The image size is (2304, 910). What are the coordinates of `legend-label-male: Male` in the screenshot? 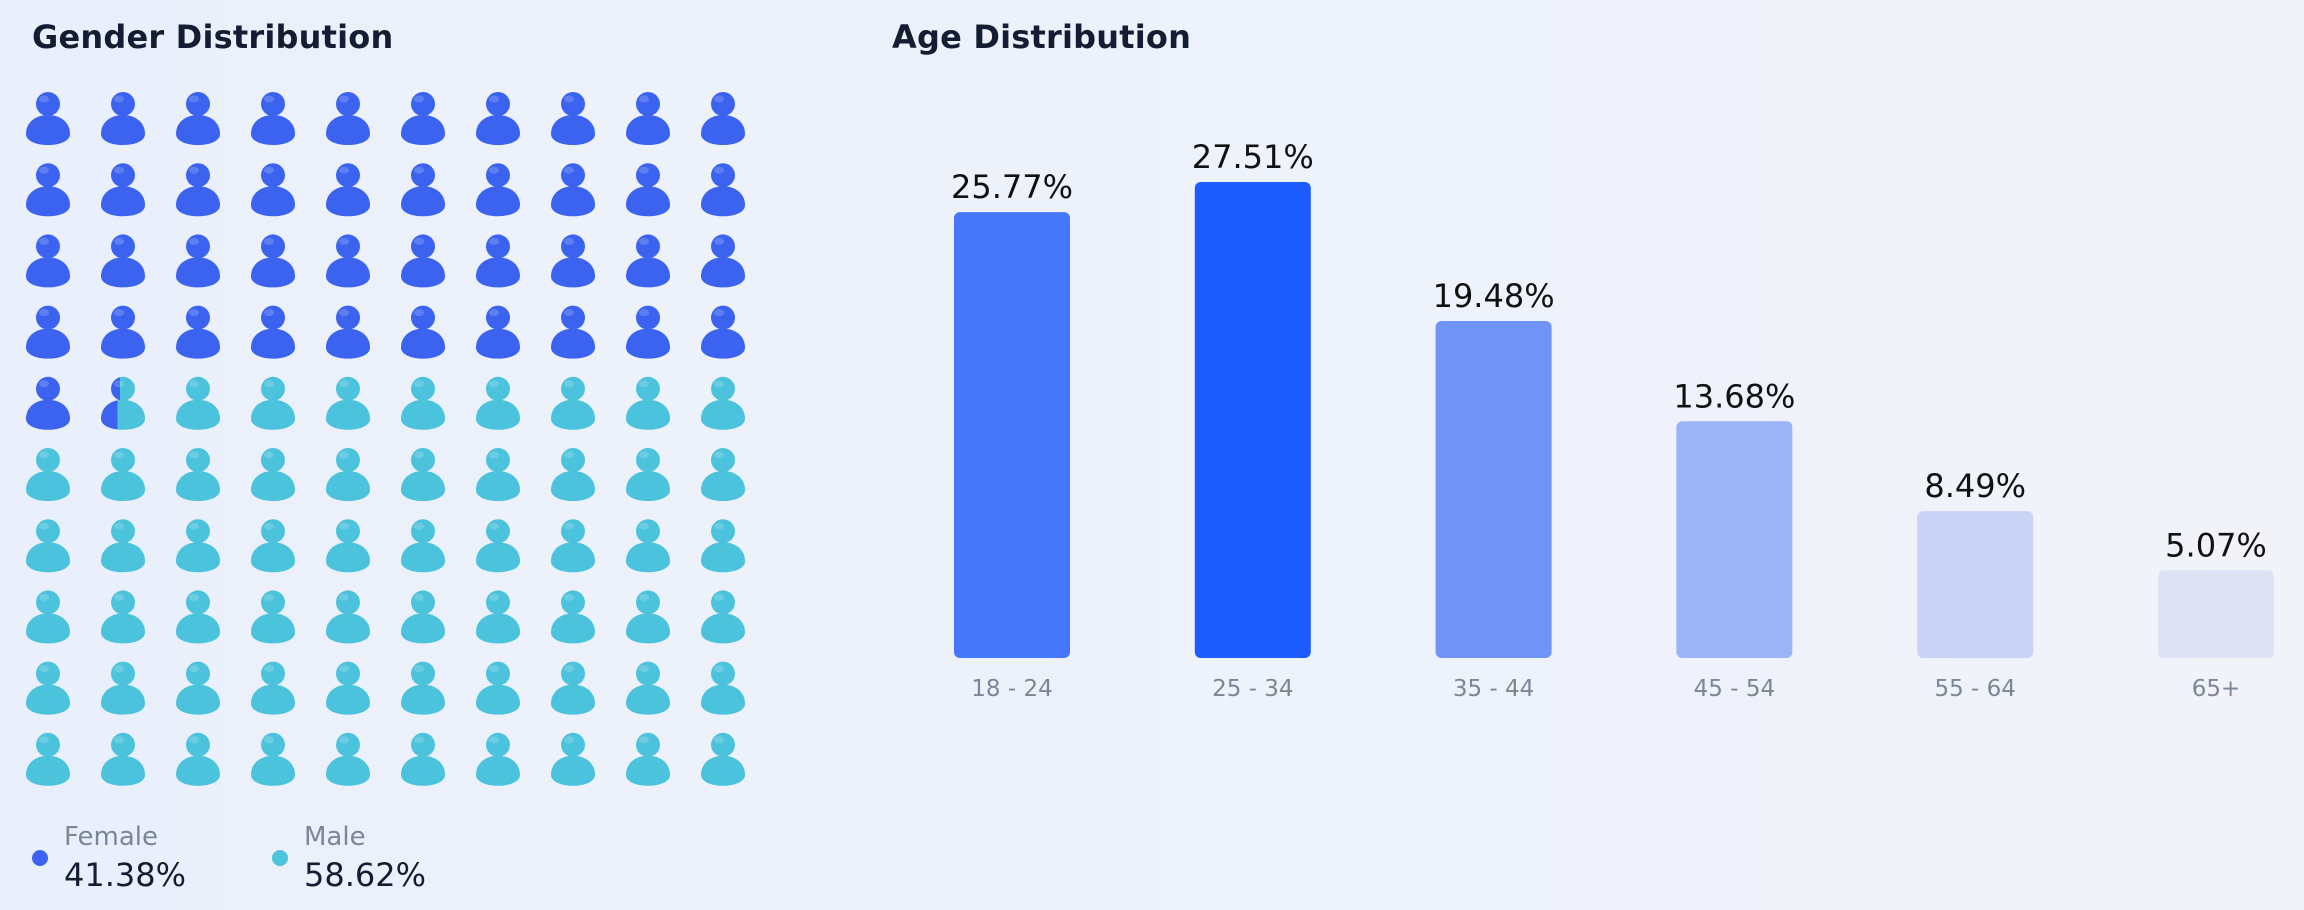 It's located at (335, 837).